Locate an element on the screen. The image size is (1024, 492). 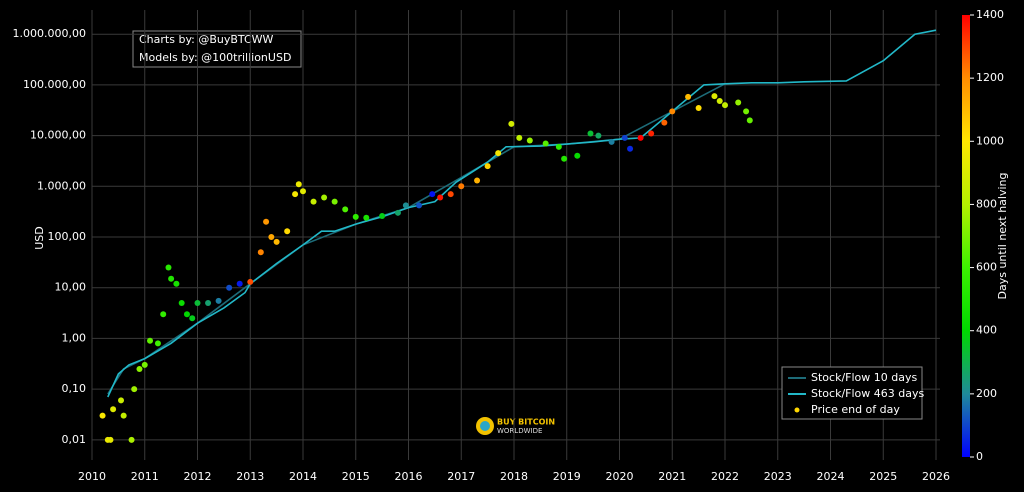
y-tick-label: 1.000.000,00 is located at coordinates (49, 33).